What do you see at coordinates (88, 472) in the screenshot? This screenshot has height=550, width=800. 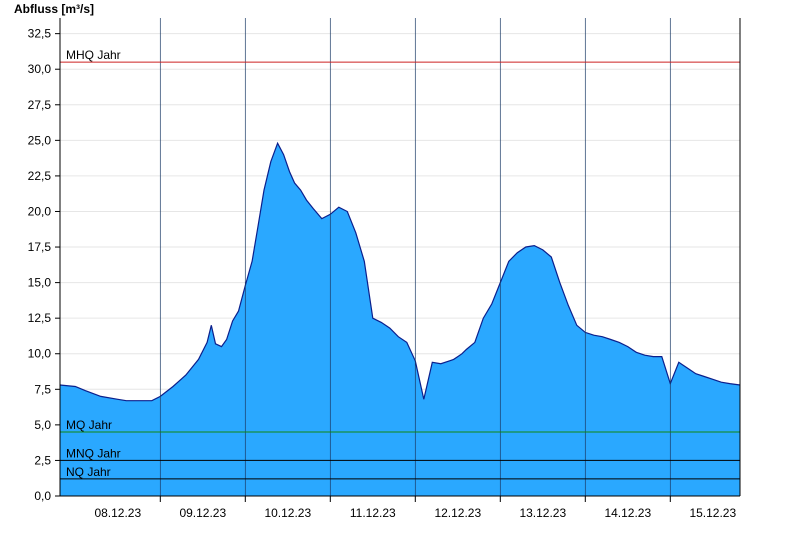 I see `nq-label: NQ Jahr` at bounding box center [88, 472].